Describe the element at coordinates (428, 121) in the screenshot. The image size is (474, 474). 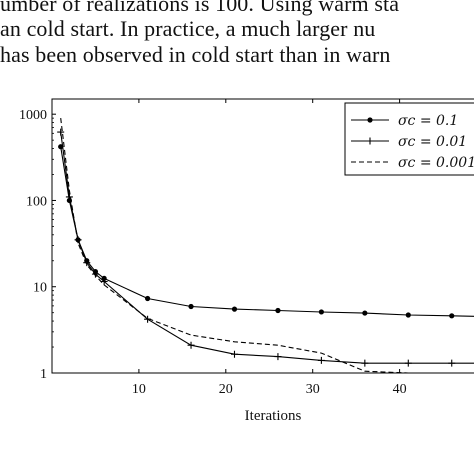
I see `legend-label-1: σc = 0.1` at that location.